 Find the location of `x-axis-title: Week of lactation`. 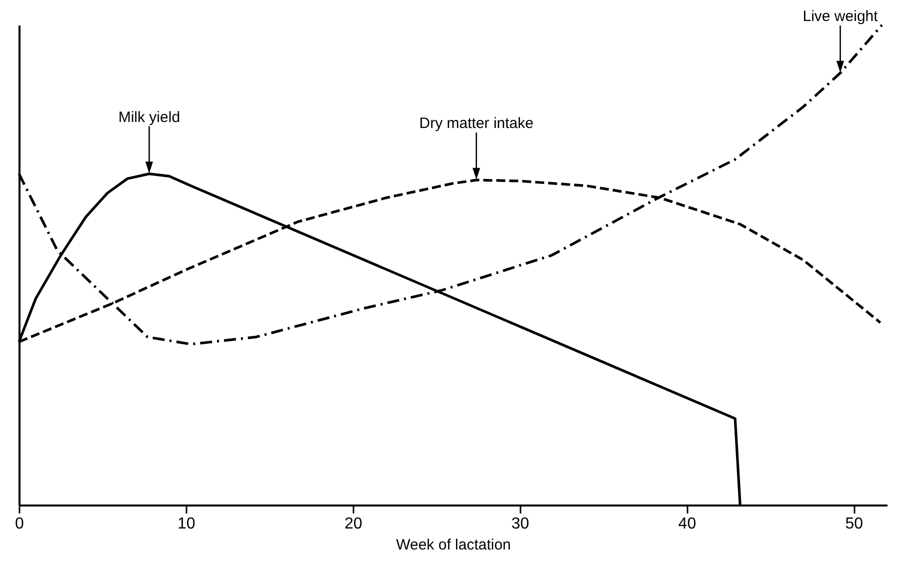

x-axis-title: Week of lactation is located at coordinates (453, 545).